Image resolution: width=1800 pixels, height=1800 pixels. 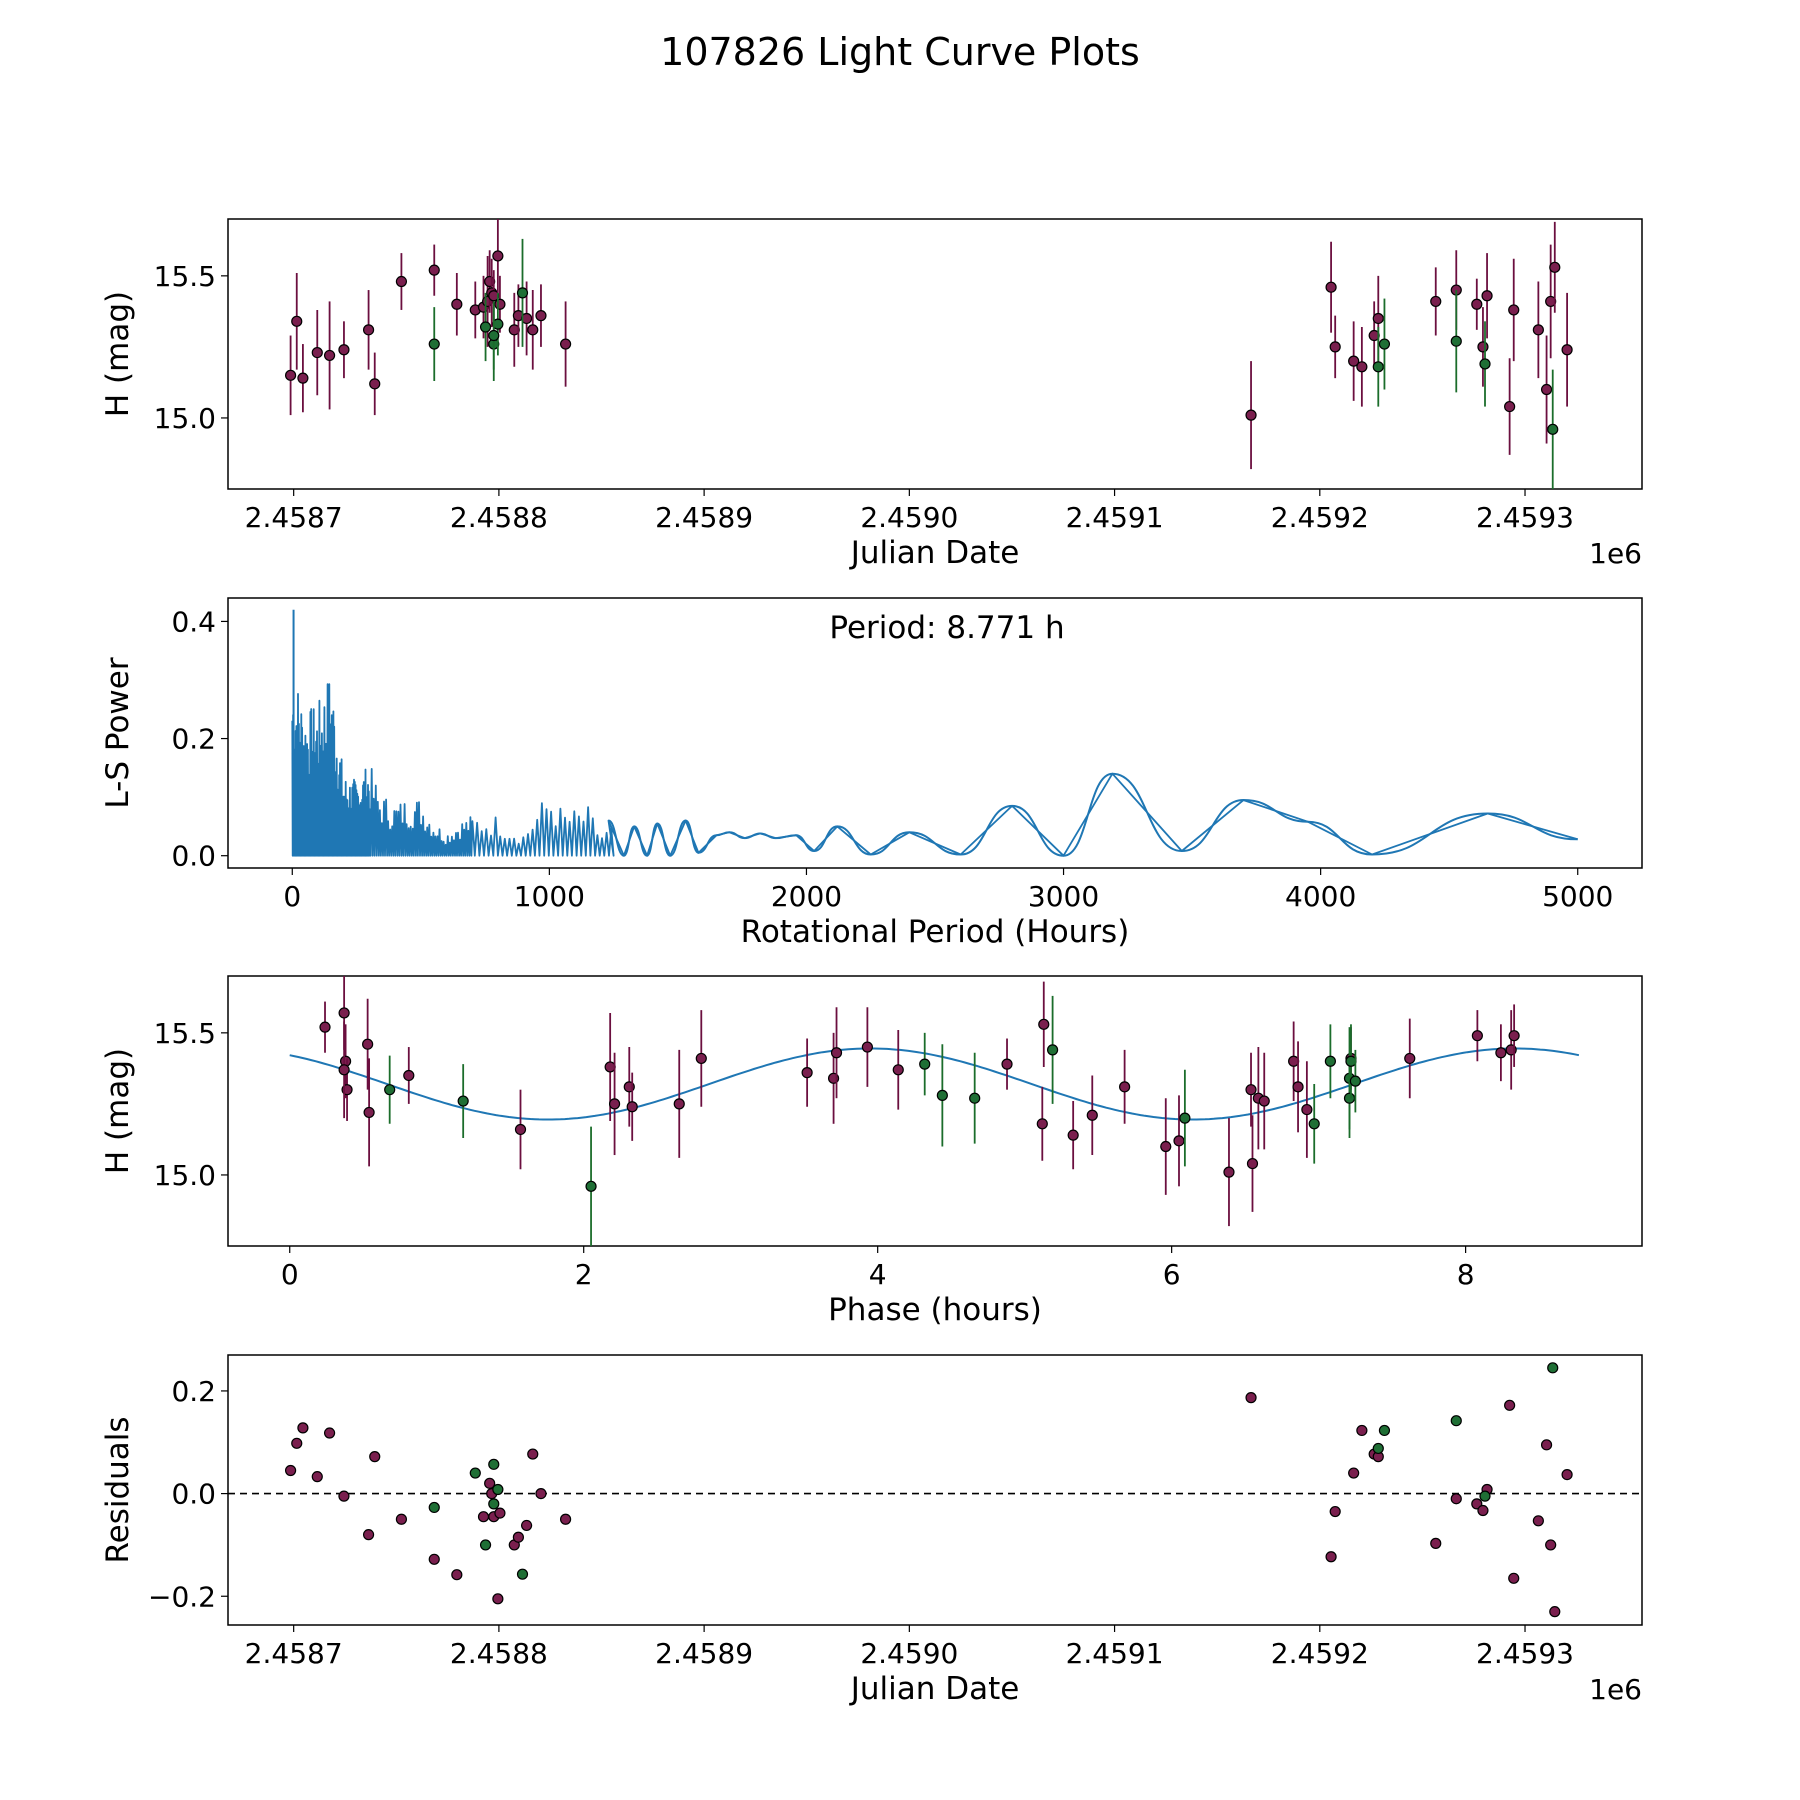 I want to click on phased-xtick-label: 8, so click(x=1466, y=1274).